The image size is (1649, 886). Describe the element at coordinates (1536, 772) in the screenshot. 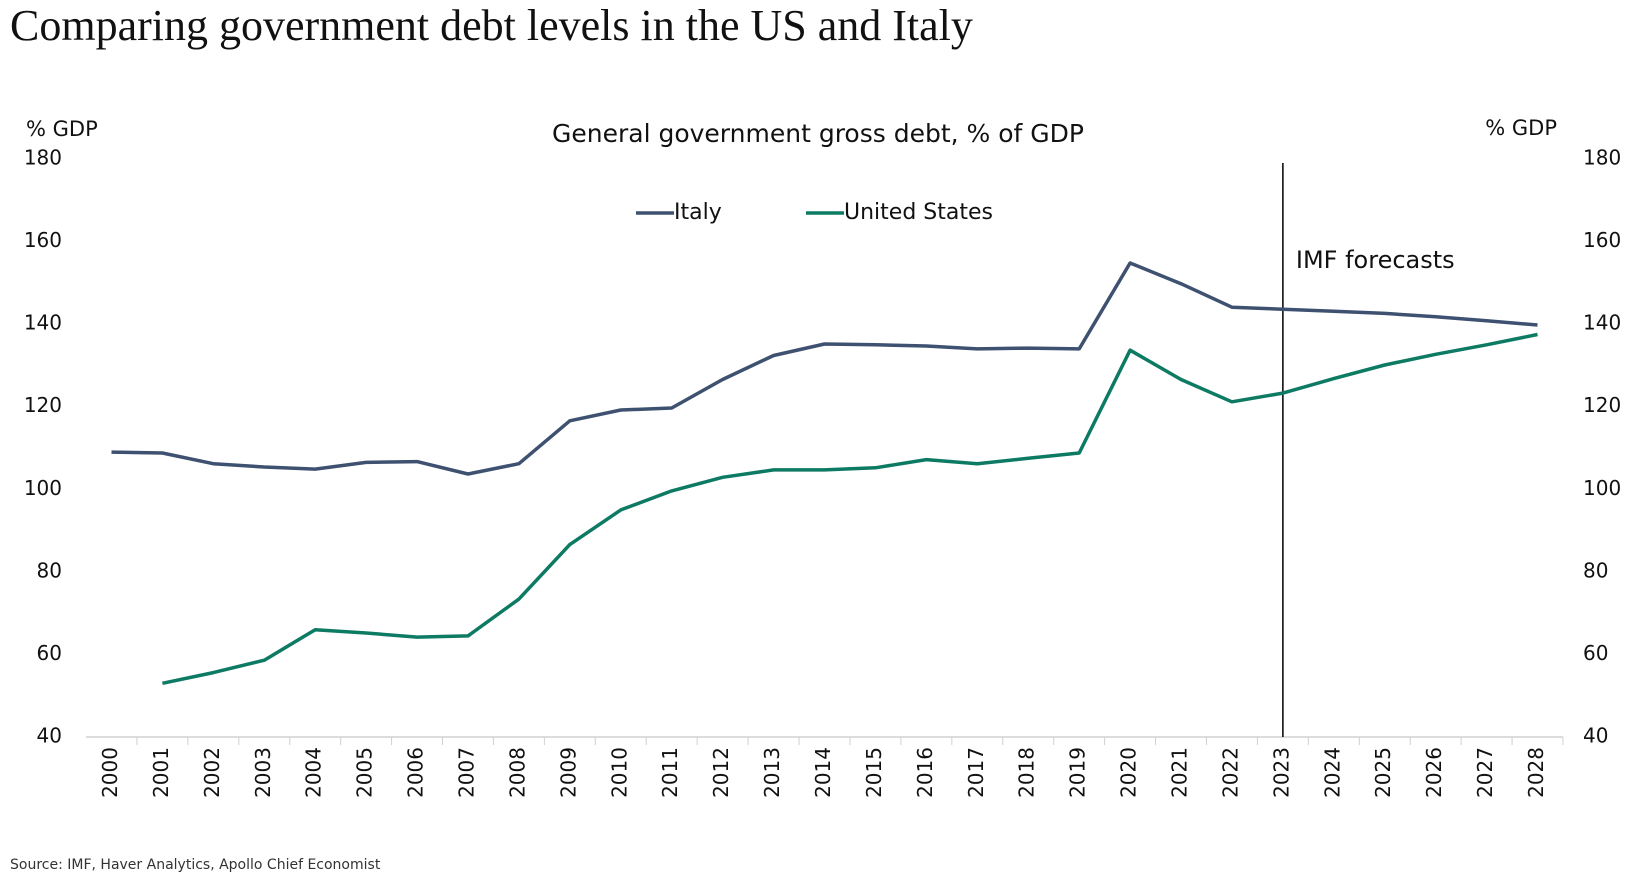

I see `x-tick-label: 2028` at that location.